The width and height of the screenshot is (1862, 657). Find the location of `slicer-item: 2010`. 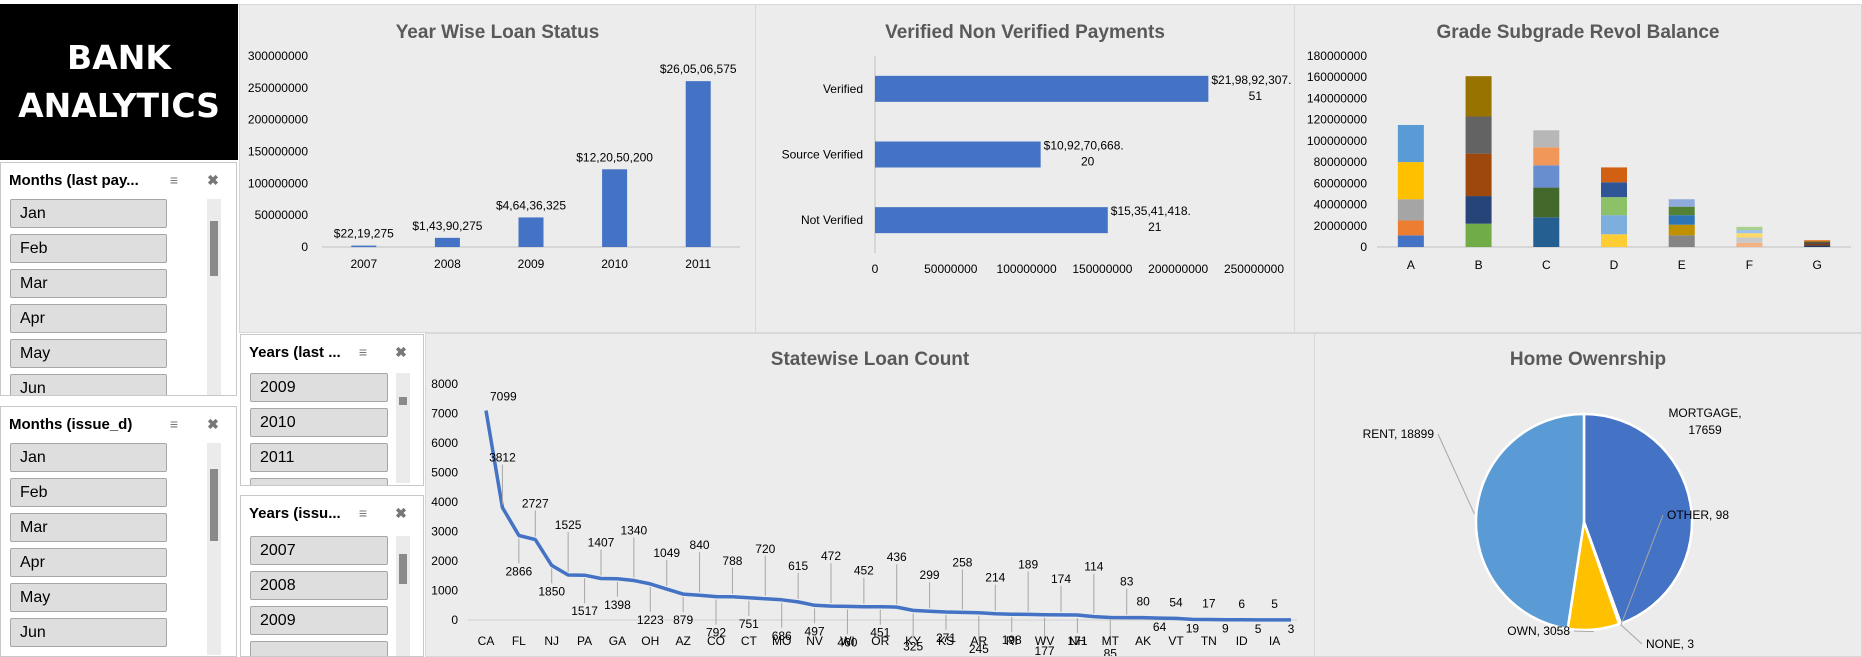

slicer-item: 2010 is located at coordinates (319, 422).